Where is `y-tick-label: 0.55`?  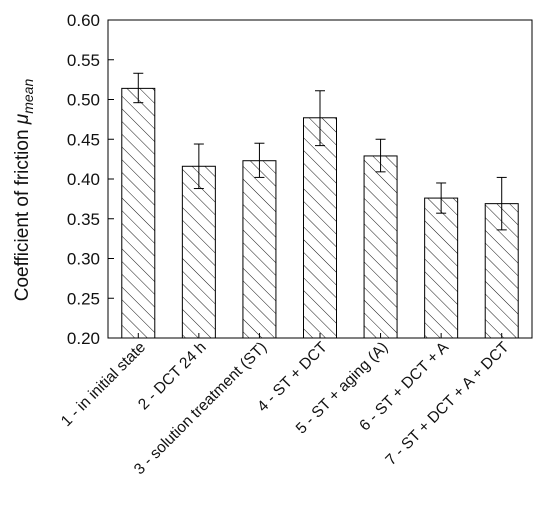 y-tick-label: 0.55 is located at coordinates (83, 60).